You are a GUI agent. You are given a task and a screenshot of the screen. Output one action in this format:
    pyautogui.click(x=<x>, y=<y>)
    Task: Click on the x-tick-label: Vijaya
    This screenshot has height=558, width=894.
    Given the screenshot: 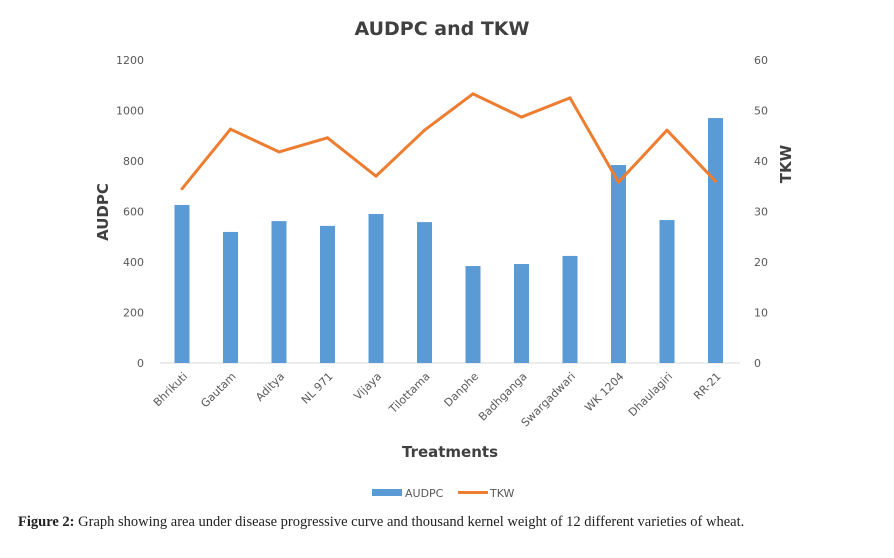 What is the action you would take?
    pyautogui.click(x=367, y=386)
    